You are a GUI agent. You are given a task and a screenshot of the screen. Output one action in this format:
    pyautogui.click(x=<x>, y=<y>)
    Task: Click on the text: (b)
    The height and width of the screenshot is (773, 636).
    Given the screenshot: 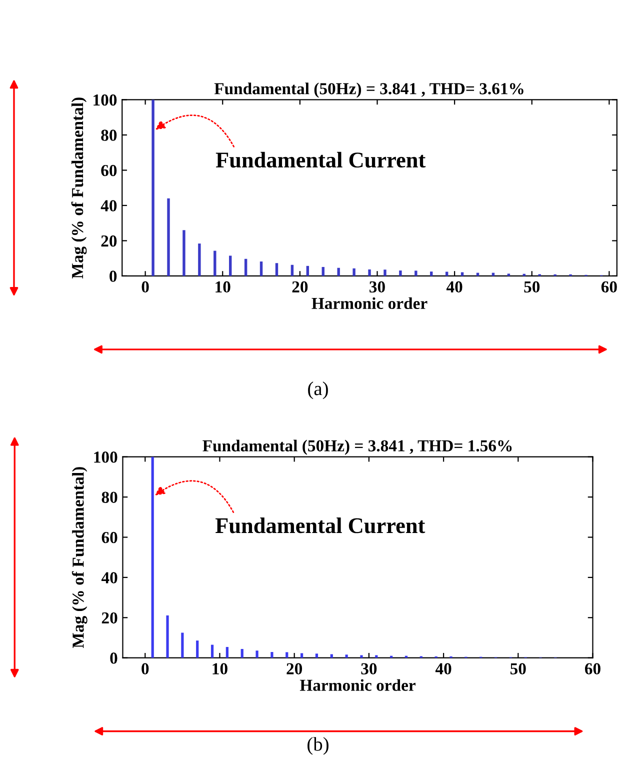 What is the action you would take?
    pyautogui.click(x=318, y=746)
    